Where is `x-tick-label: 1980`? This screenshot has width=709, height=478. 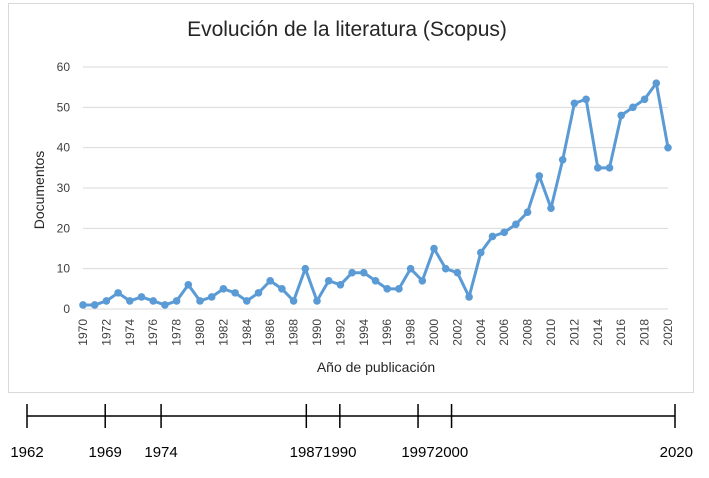
x-tick-label: 1980 is located at coordinates (200, 332).